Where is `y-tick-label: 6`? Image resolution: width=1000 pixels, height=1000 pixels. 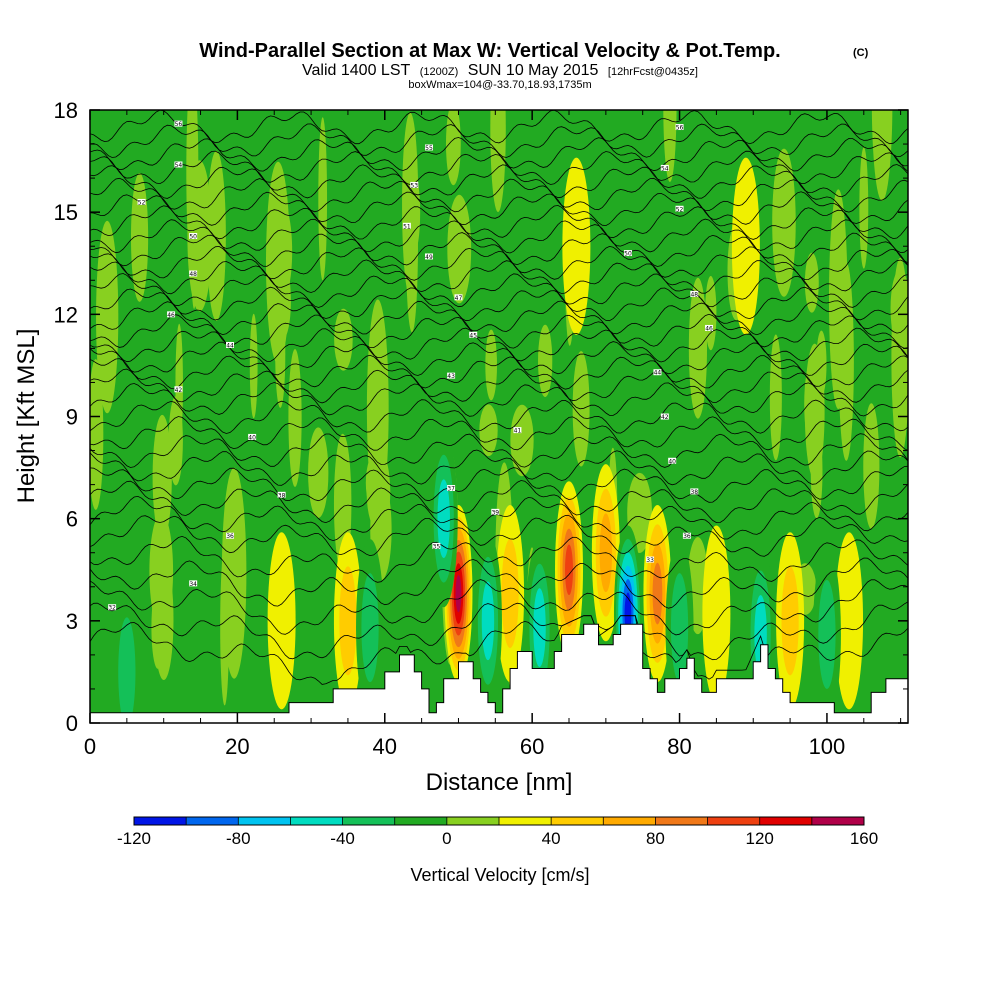
y-tick-label: 6 is located at coordinates (72, 519).